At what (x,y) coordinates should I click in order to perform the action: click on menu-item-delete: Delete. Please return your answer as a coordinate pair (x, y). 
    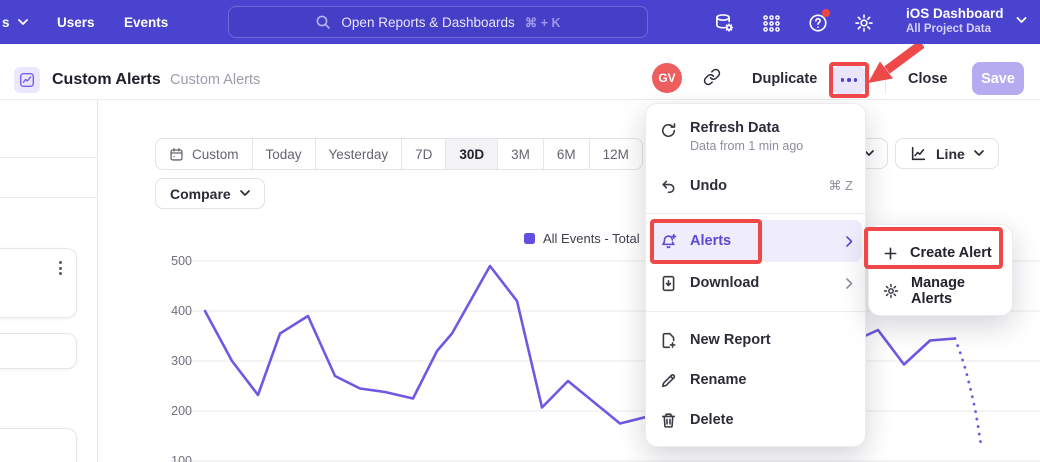
    Looking at the image, I should click on (756, 420).